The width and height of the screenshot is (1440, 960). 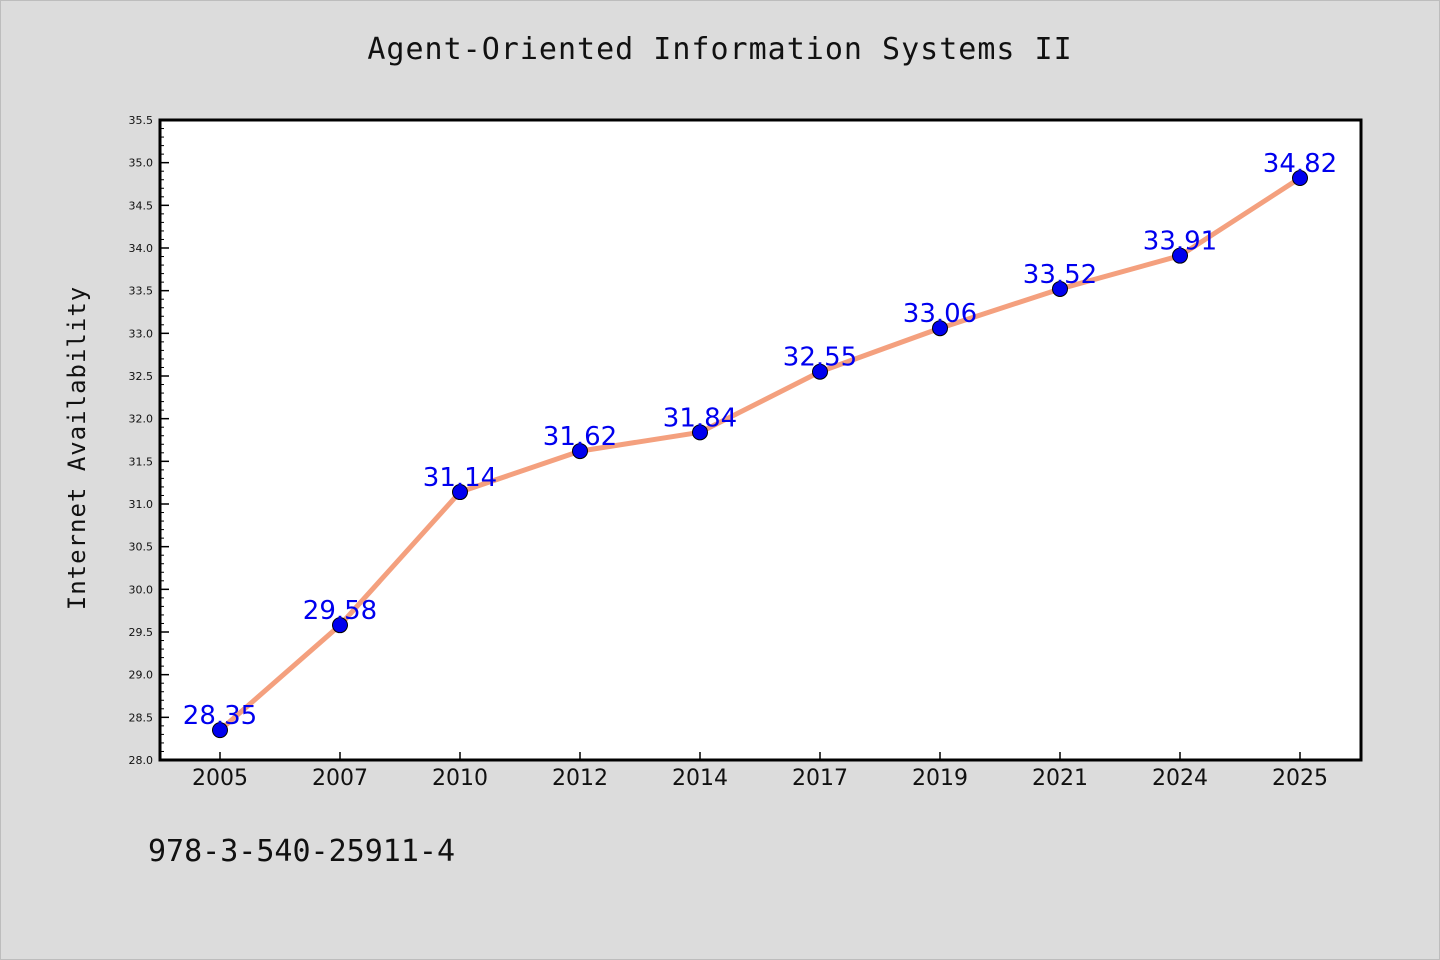 I want to click on y-tick-label: 33.5, so click(x=141, y=291).